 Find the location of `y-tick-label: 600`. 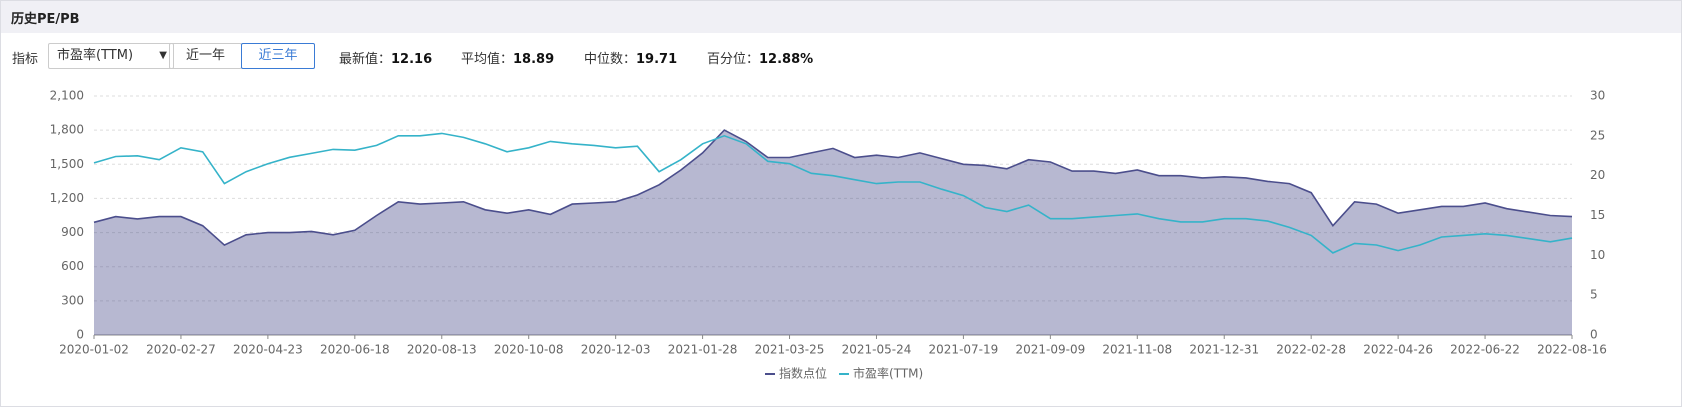

y-tick-label: 600 is located at coordinates (72, 266).